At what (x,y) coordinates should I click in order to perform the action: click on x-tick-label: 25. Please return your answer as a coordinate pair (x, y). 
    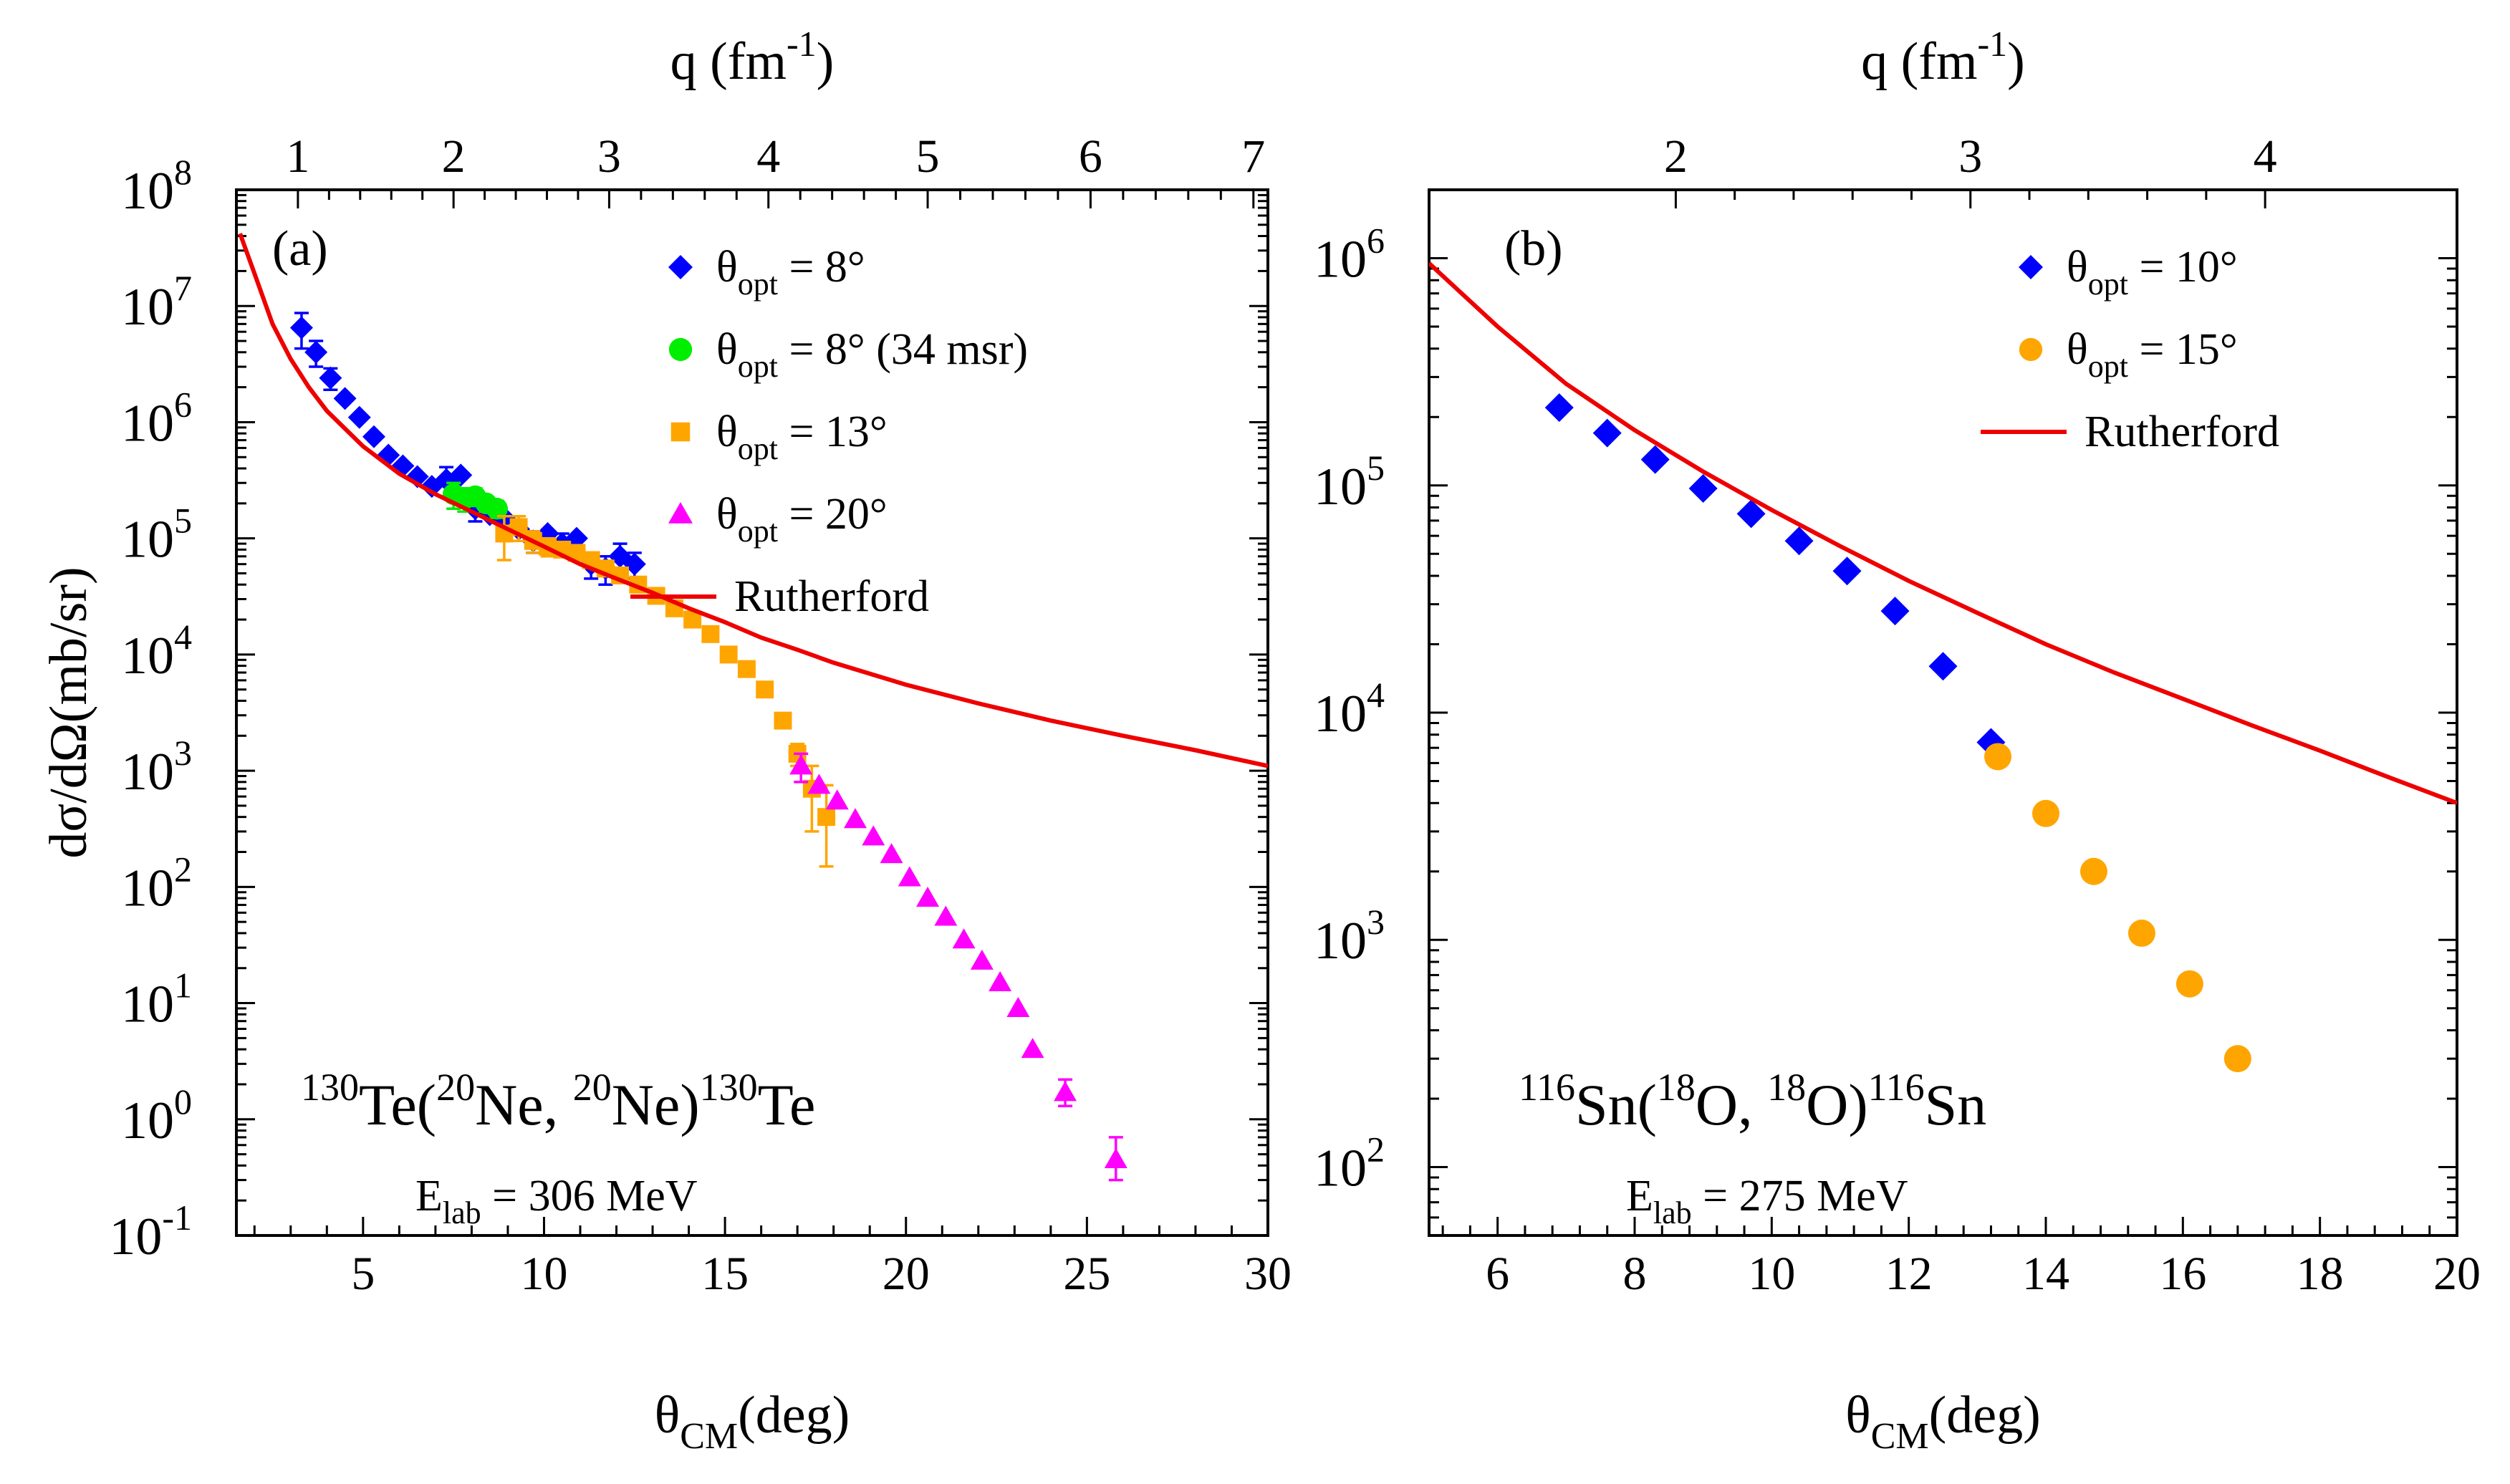
    Looking at the image, I should click on (1086, 1274).